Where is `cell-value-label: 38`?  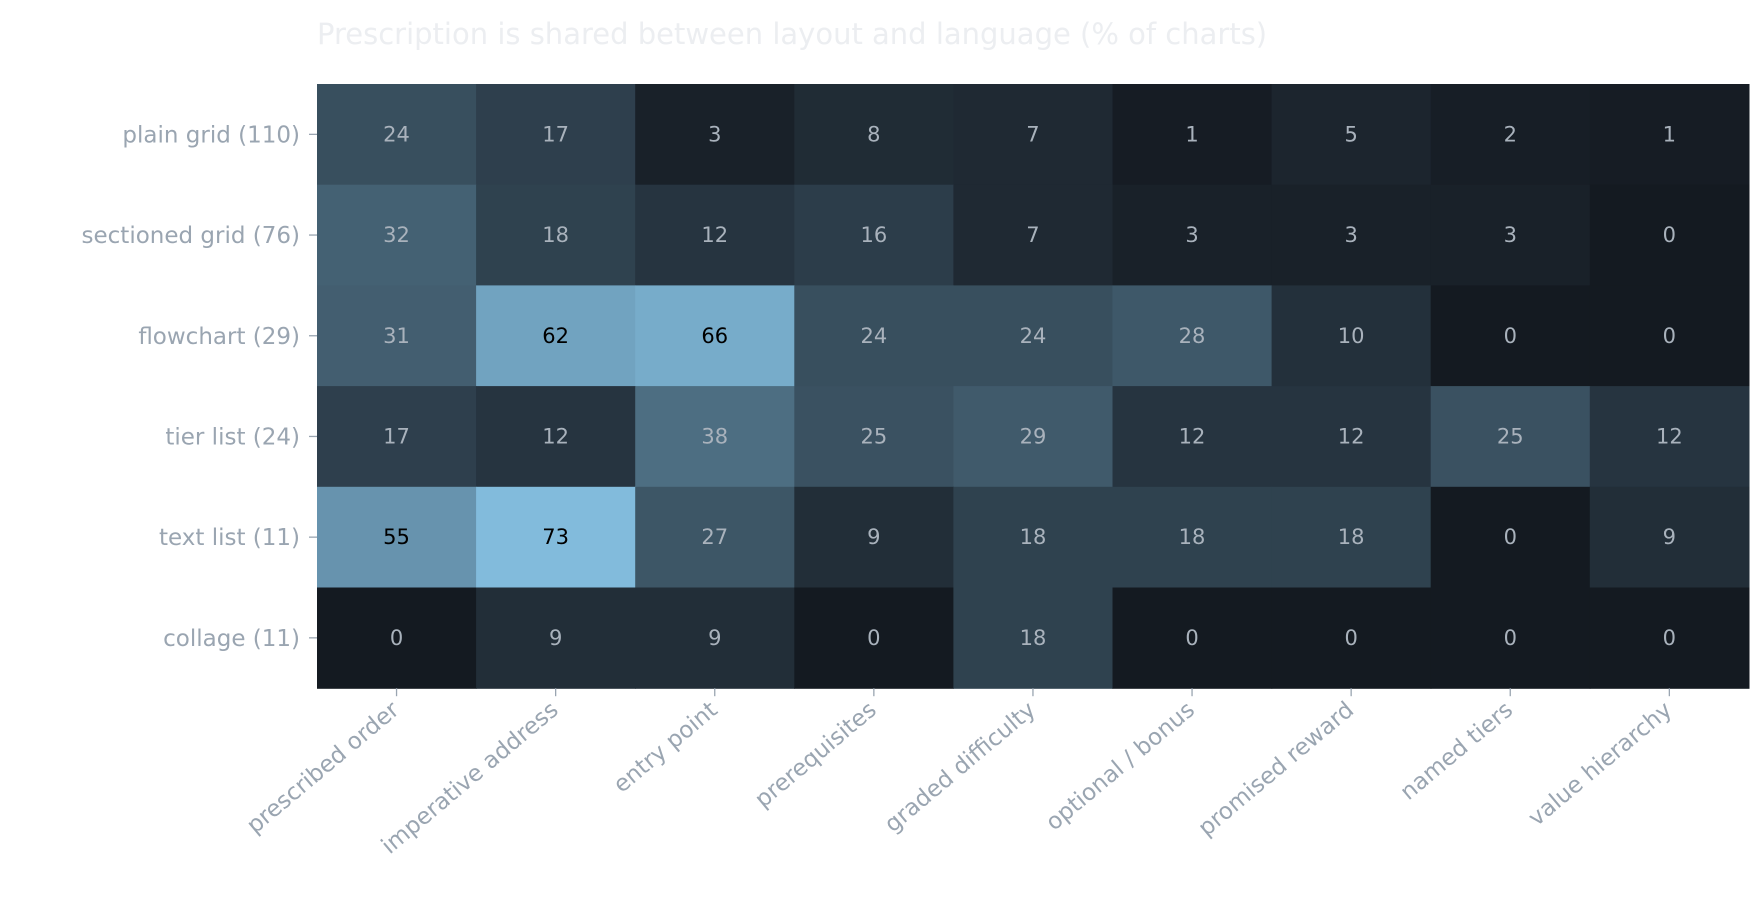 cell-value-label: 38 is located at coordinates (714, 436).